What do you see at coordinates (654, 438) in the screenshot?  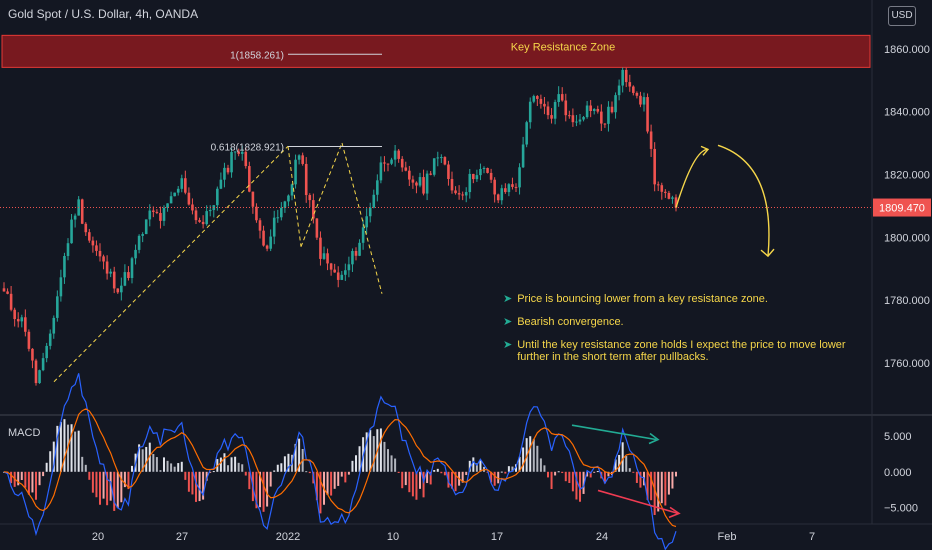 I see `divergence-arrowhead` at bounding box center [654, 438].